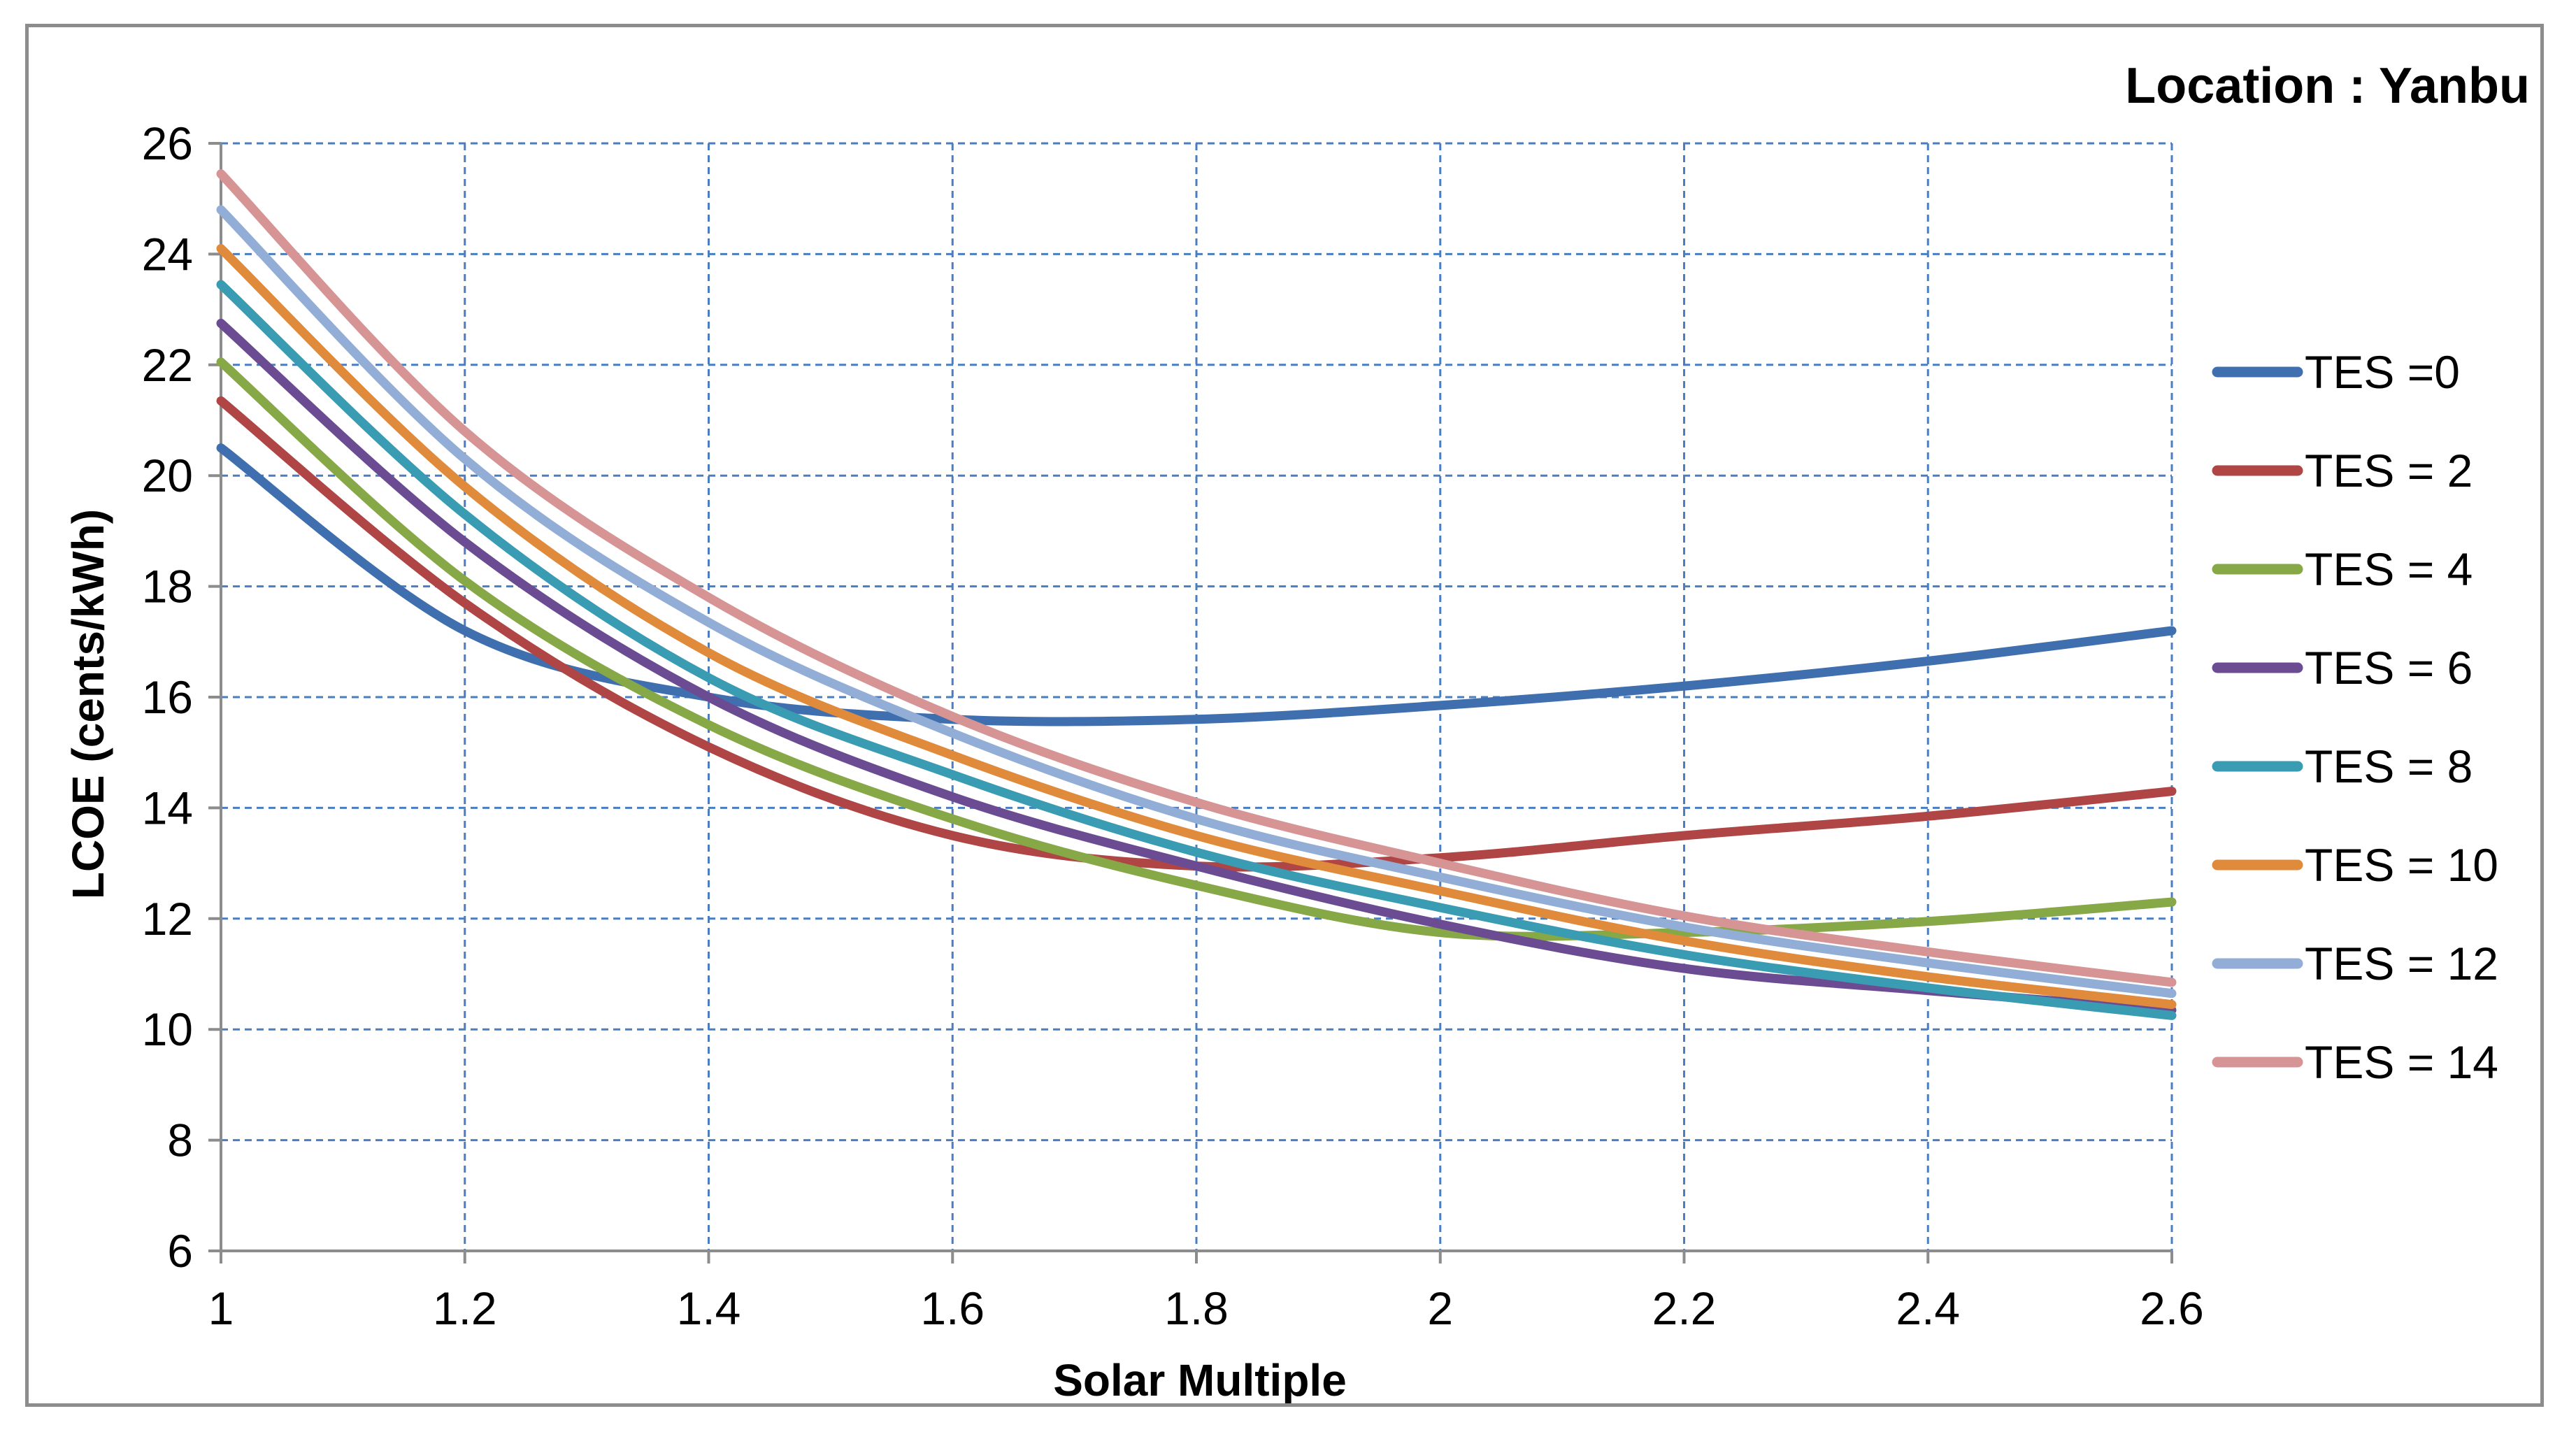 This screenshot has width=2576, height=1432. What do you see at coordinates (221, 1308) in the screenshot?
I see `x-tick-label: 1` at bounding box center [221, 1308].